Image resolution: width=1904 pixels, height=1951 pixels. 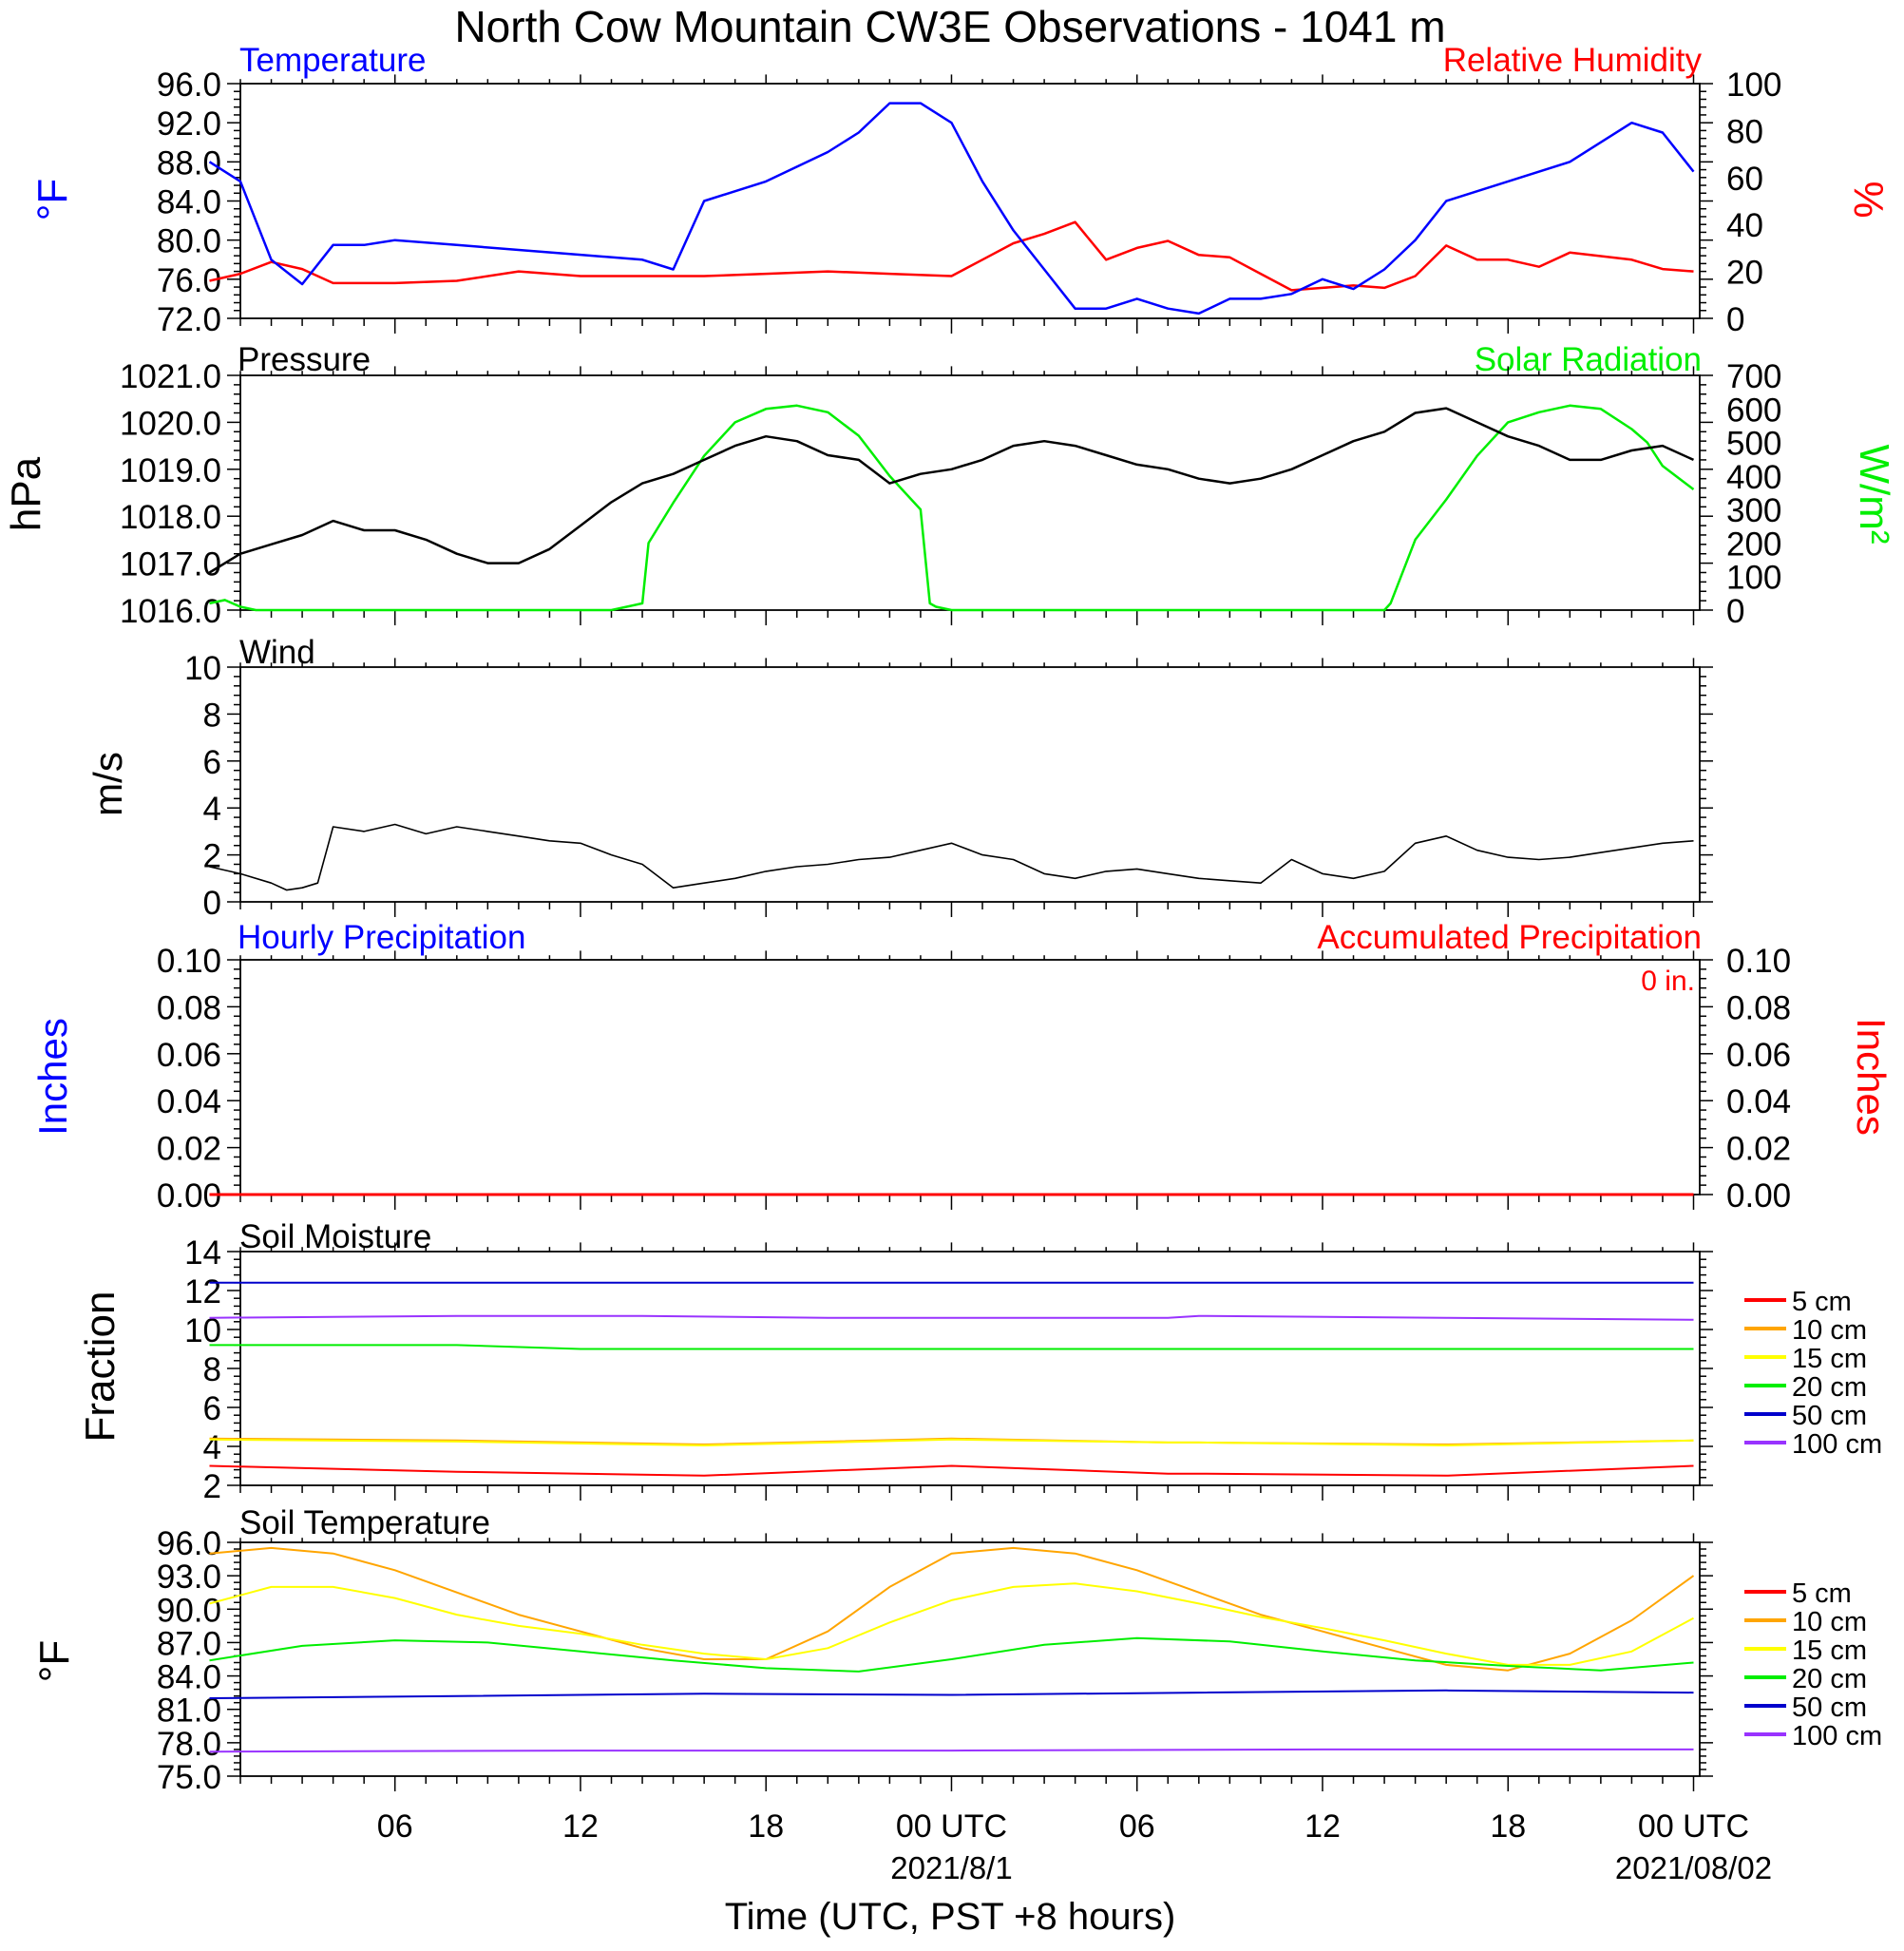 I want to click on y-left-tick-label: 78.0, so click(x=189, y=1744).